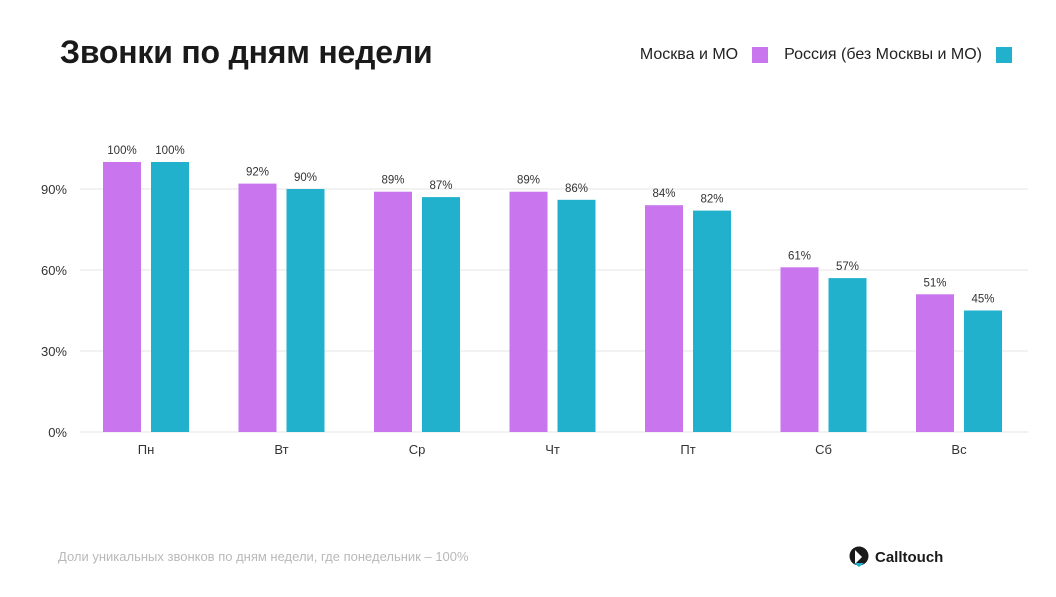 This screenshot has height=597, width=1056. What do you see at coordinates (711, 200) in the screenshot?
I see `data-label: 82%` at bounding box center [711, 200].